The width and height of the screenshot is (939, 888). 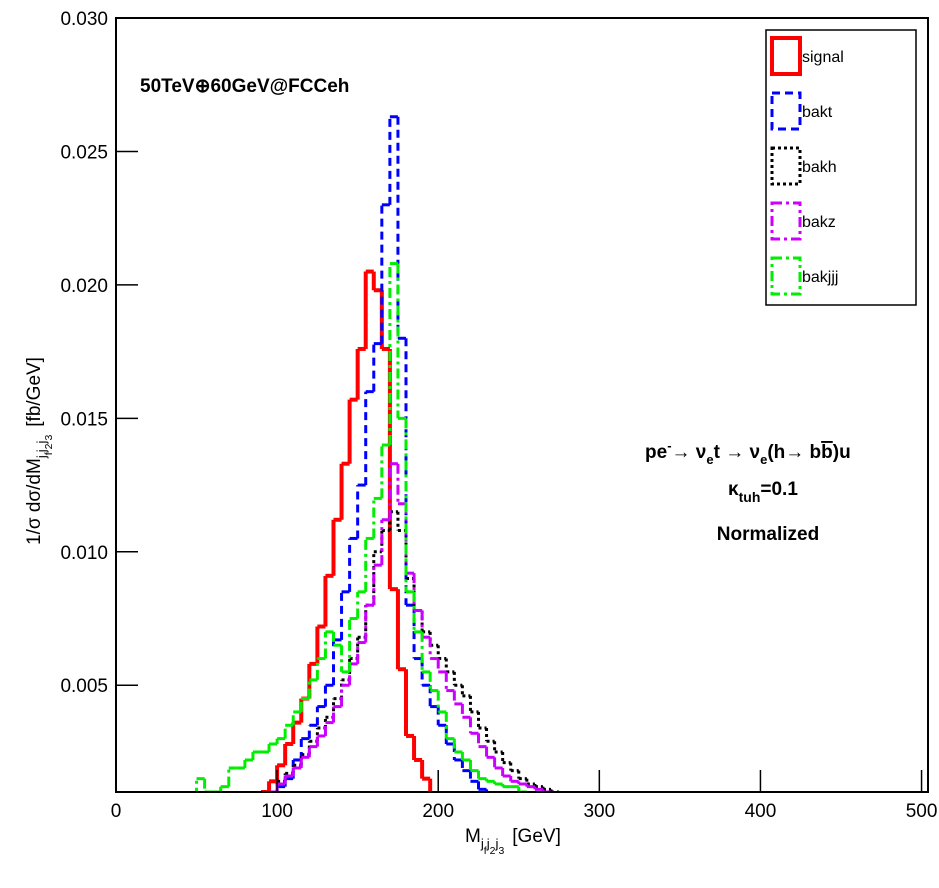 I want to click on x-axis-label-part: 2, so click(x=493, y=851).